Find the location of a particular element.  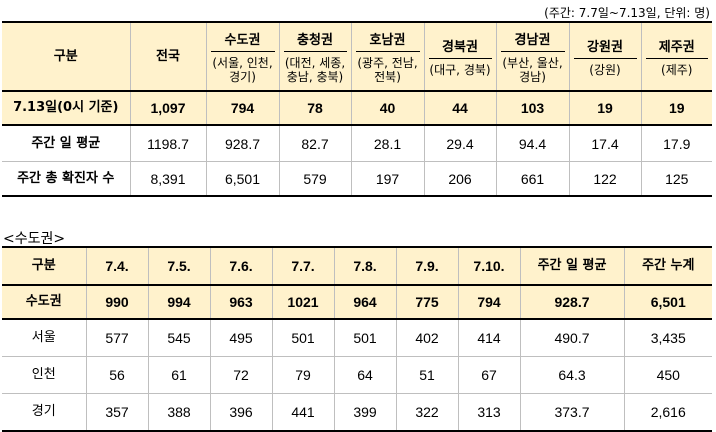

cell: 1021 is located at coordinates (302, 302).